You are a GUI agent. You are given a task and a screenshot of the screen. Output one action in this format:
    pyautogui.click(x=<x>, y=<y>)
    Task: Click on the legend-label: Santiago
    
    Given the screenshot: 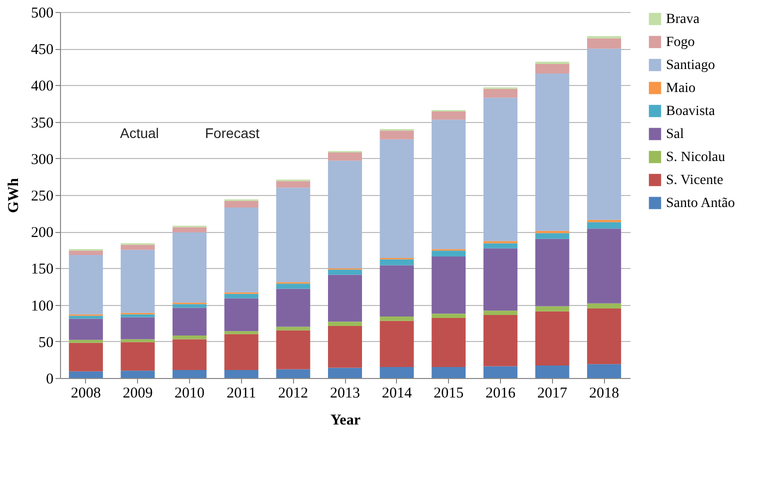 What is the action you would take?
    pyautogui.click(x=690, y=65)
    